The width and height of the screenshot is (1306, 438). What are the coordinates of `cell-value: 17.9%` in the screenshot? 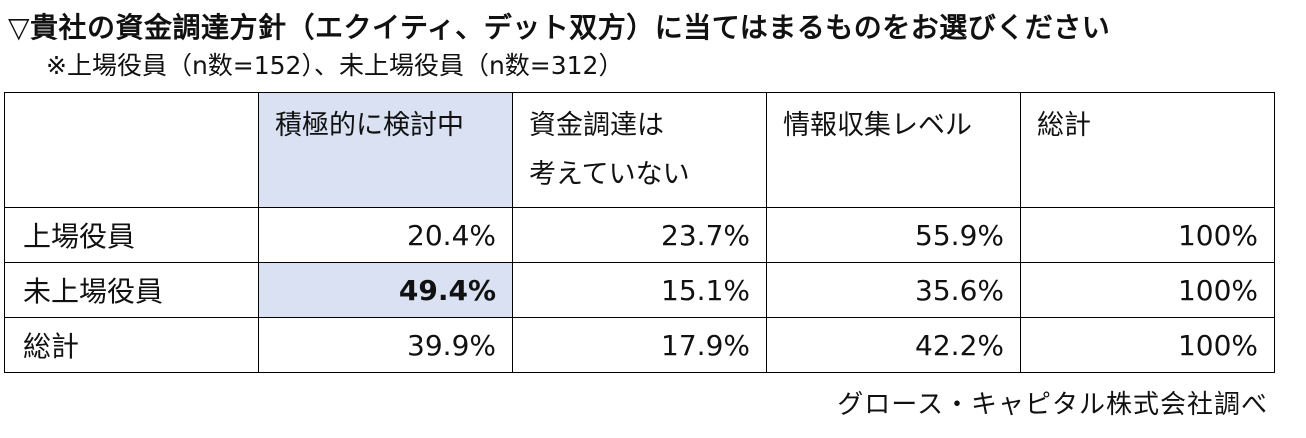 It's located at (639, 345).